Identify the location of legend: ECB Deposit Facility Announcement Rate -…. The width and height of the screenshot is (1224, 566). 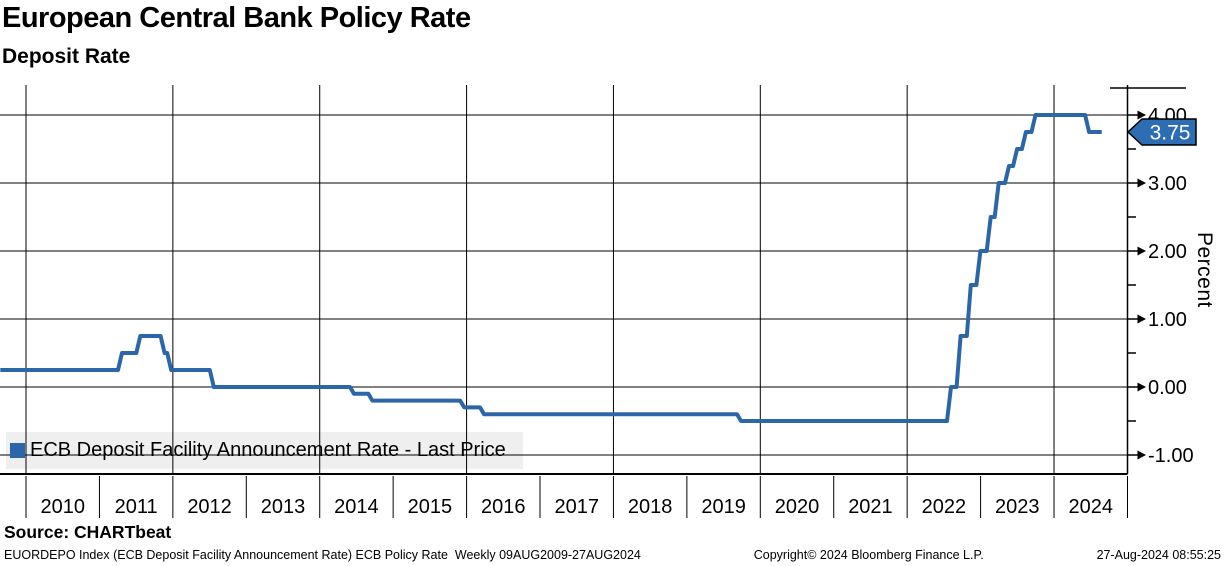
(258, 450).